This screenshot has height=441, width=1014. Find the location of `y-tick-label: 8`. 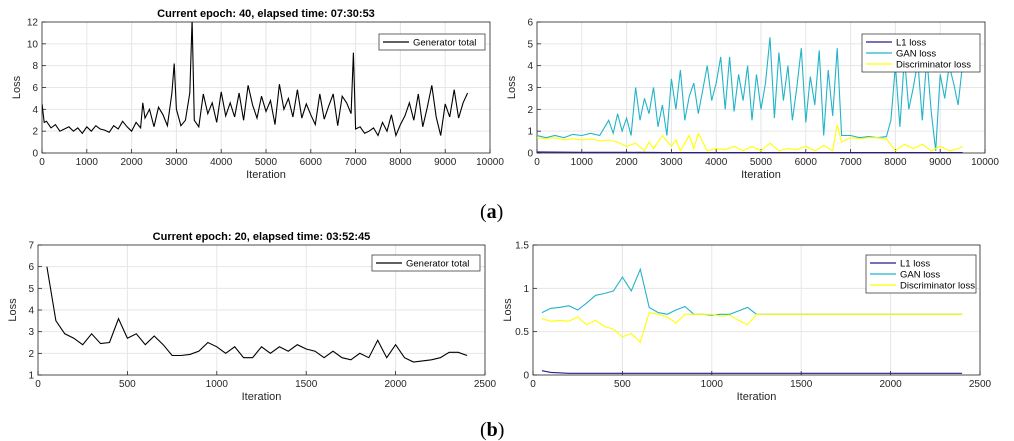

y-tick-label: 8 is located at coordinates (35, 66).